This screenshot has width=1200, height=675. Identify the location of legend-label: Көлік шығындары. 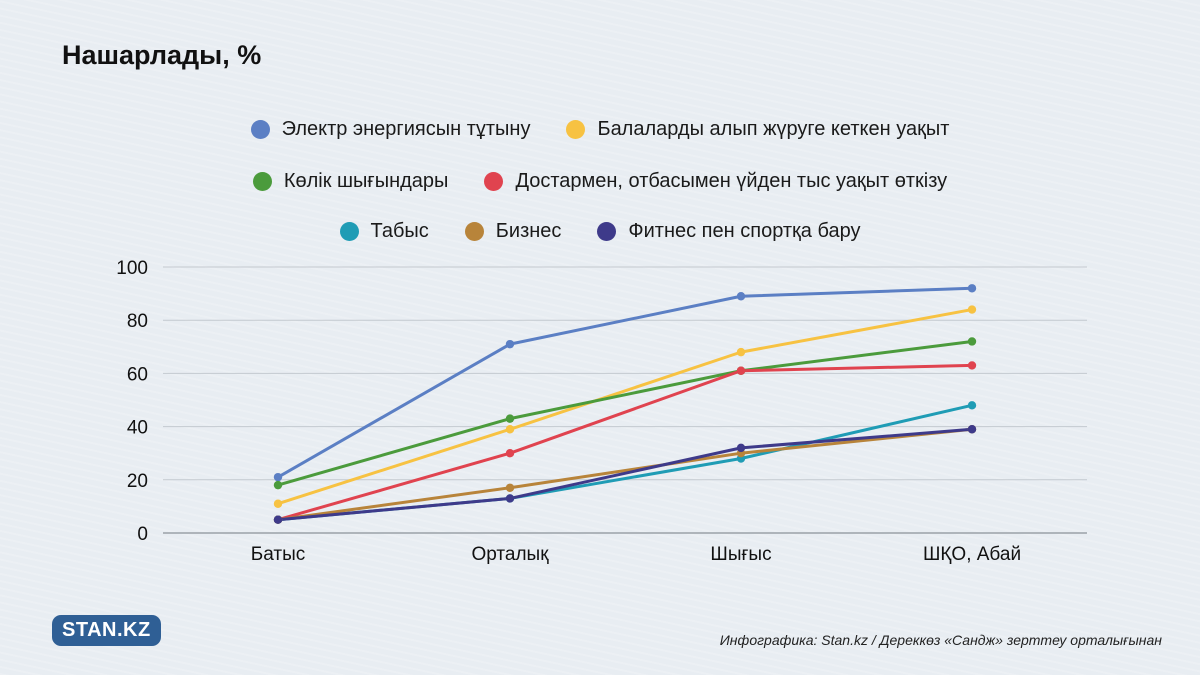
(366, 181).